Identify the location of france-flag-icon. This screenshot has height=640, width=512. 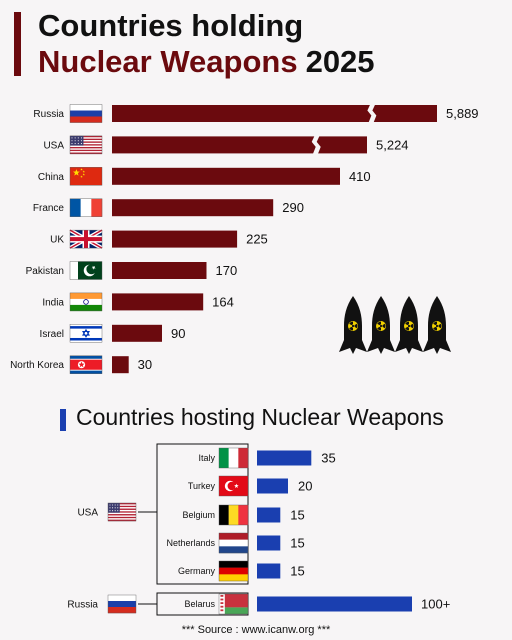
(86, 207).